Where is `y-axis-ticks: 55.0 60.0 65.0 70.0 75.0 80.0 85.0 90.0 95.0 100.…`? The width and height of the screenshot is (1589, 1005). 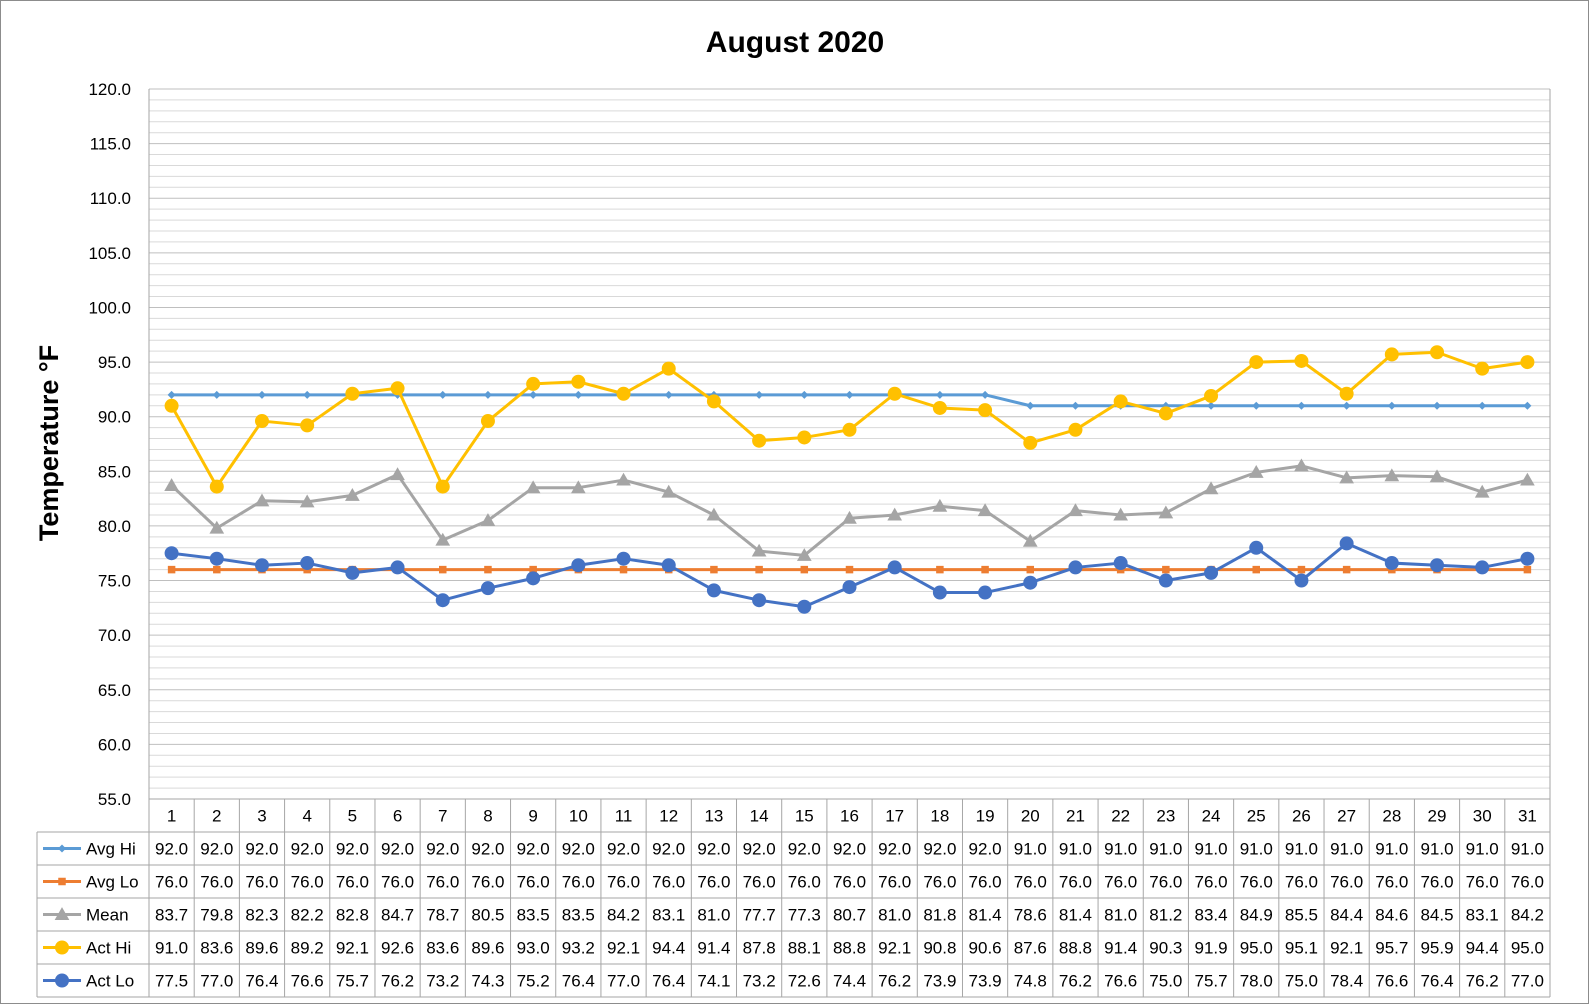
y-axis-ticks: 55.0 60.0 65.0 70.0 75.0 80.0 85.0 90.0 95.0 100.… is located at coordinates (109, 444).